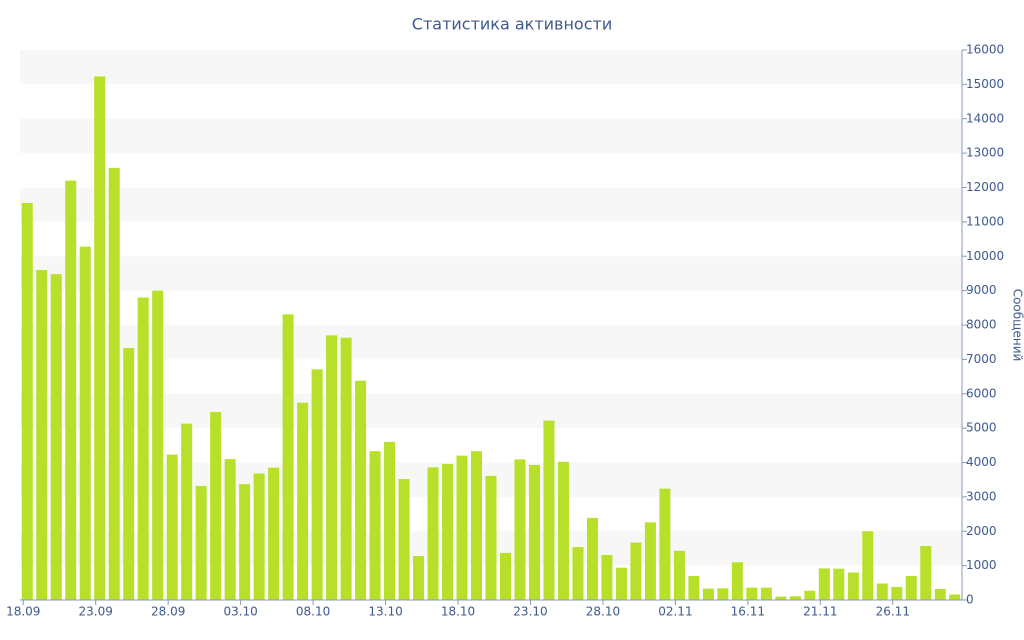  I want to click on y-tick-label: 3000, so click(981, 496).